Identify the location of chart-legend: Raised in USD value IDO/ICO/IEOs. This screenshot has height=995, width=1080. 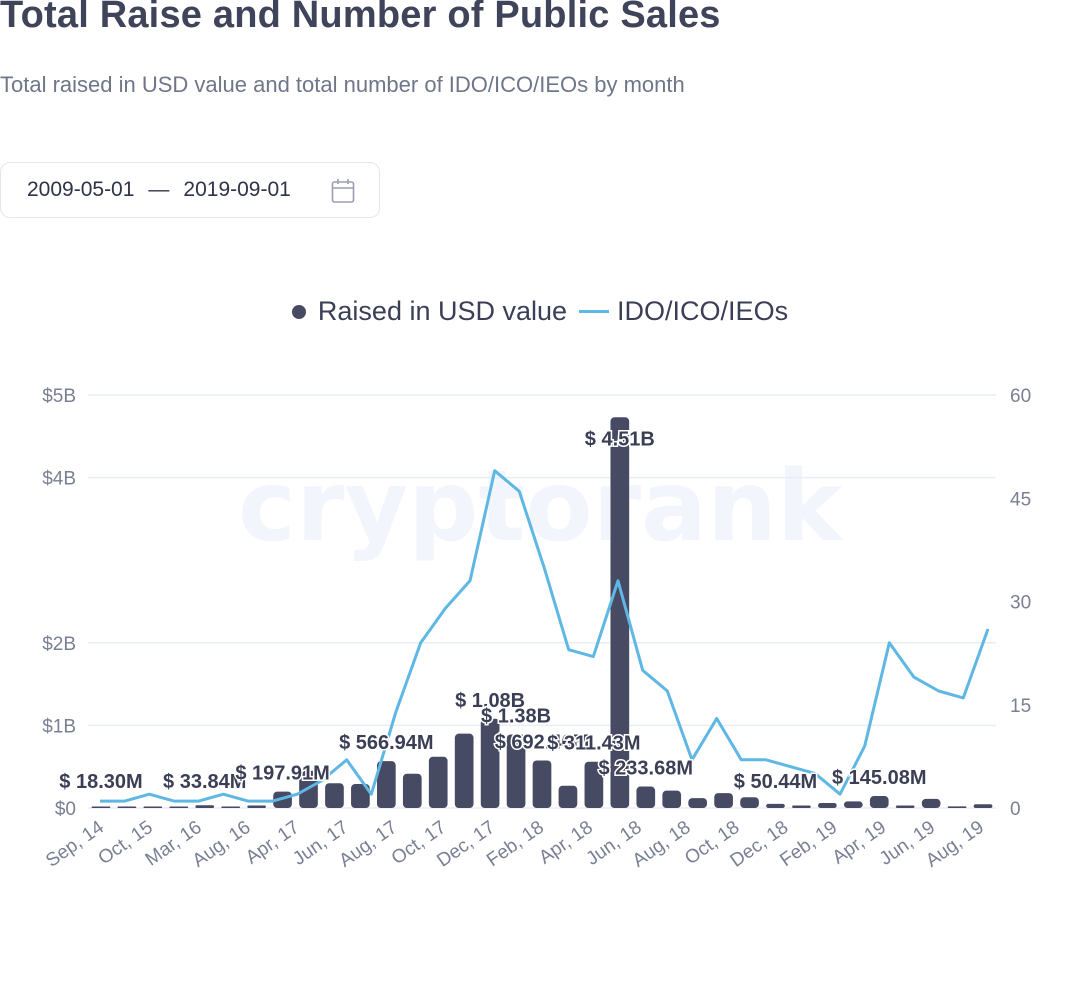
(540, 311).